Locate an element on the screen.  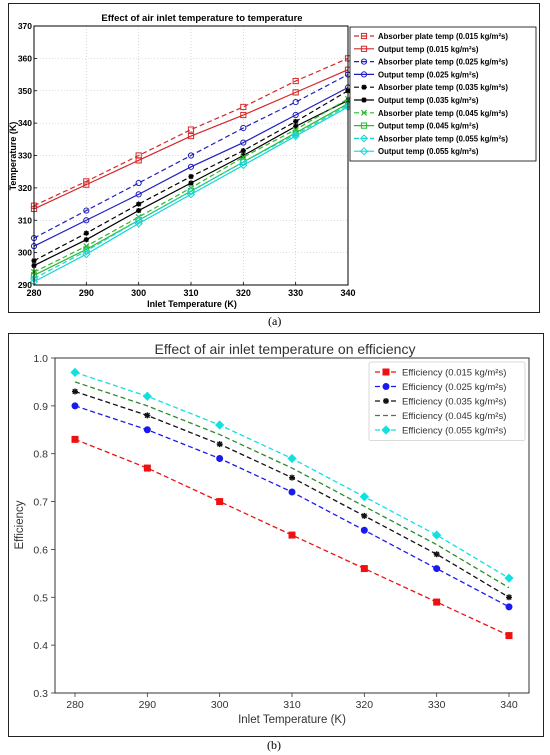
x-tick-label: 310 is located at coordinates (190, 293).